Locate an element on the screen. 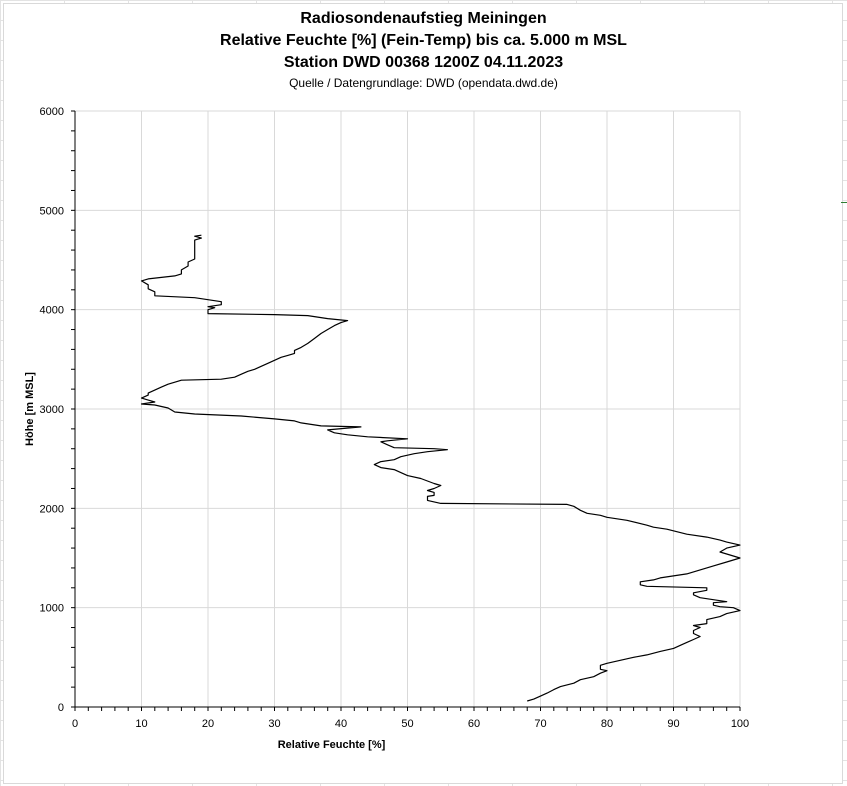 The image size is (847, 786). x-tick-label: 80 is located at coordinates (607, 724).